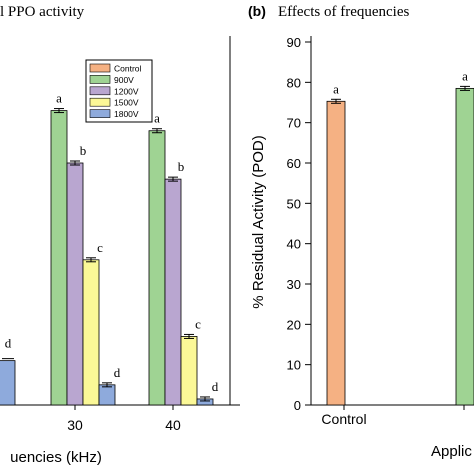  I want to click on panel-b-ytick-label-80: 80, so click(294, 82).